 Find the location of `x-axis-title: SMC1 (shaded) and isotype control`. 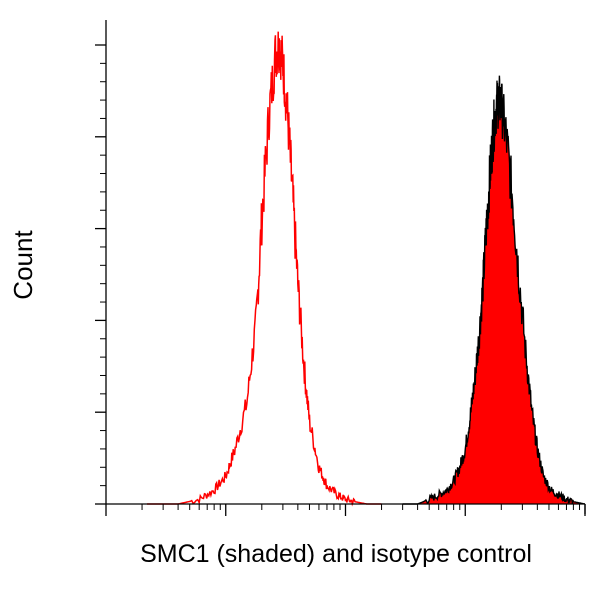

x-axis-title: SMC1 (shaded) and isotype control is located at coordinates (336, 554).